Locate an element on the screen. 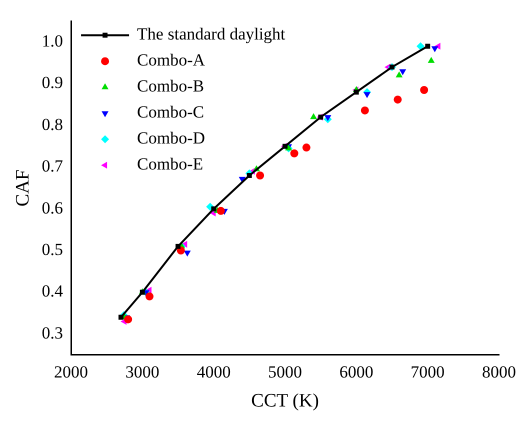 Image resolution: width=527 pixels, height=425 pixels. x-axis-title: CCT (K) is located at coordinates (285, 401).